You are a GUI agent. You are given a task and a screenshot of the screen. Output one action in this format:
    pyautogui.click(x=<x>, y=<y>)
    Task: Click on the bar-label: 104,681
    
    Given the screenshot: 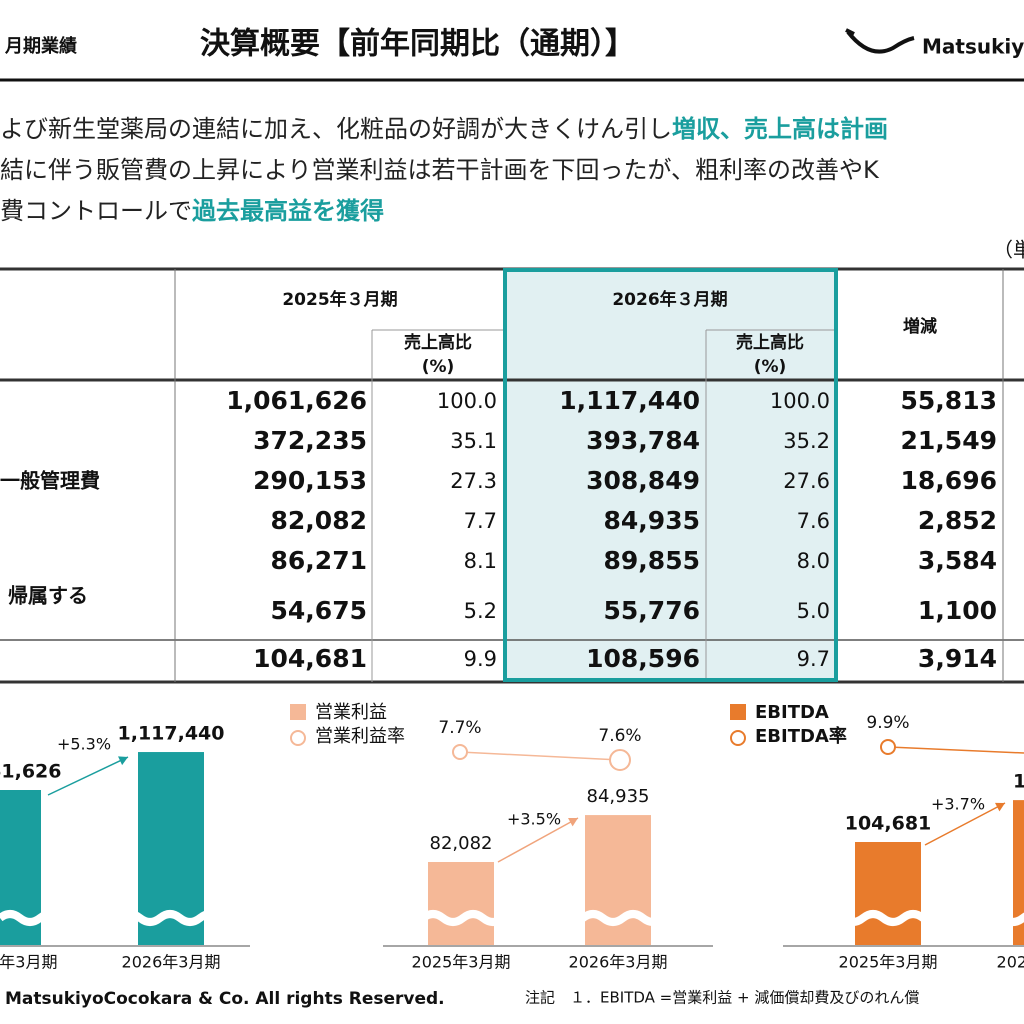 What is the action you would take?
    pyautogui.click(x=888, y=824)
    